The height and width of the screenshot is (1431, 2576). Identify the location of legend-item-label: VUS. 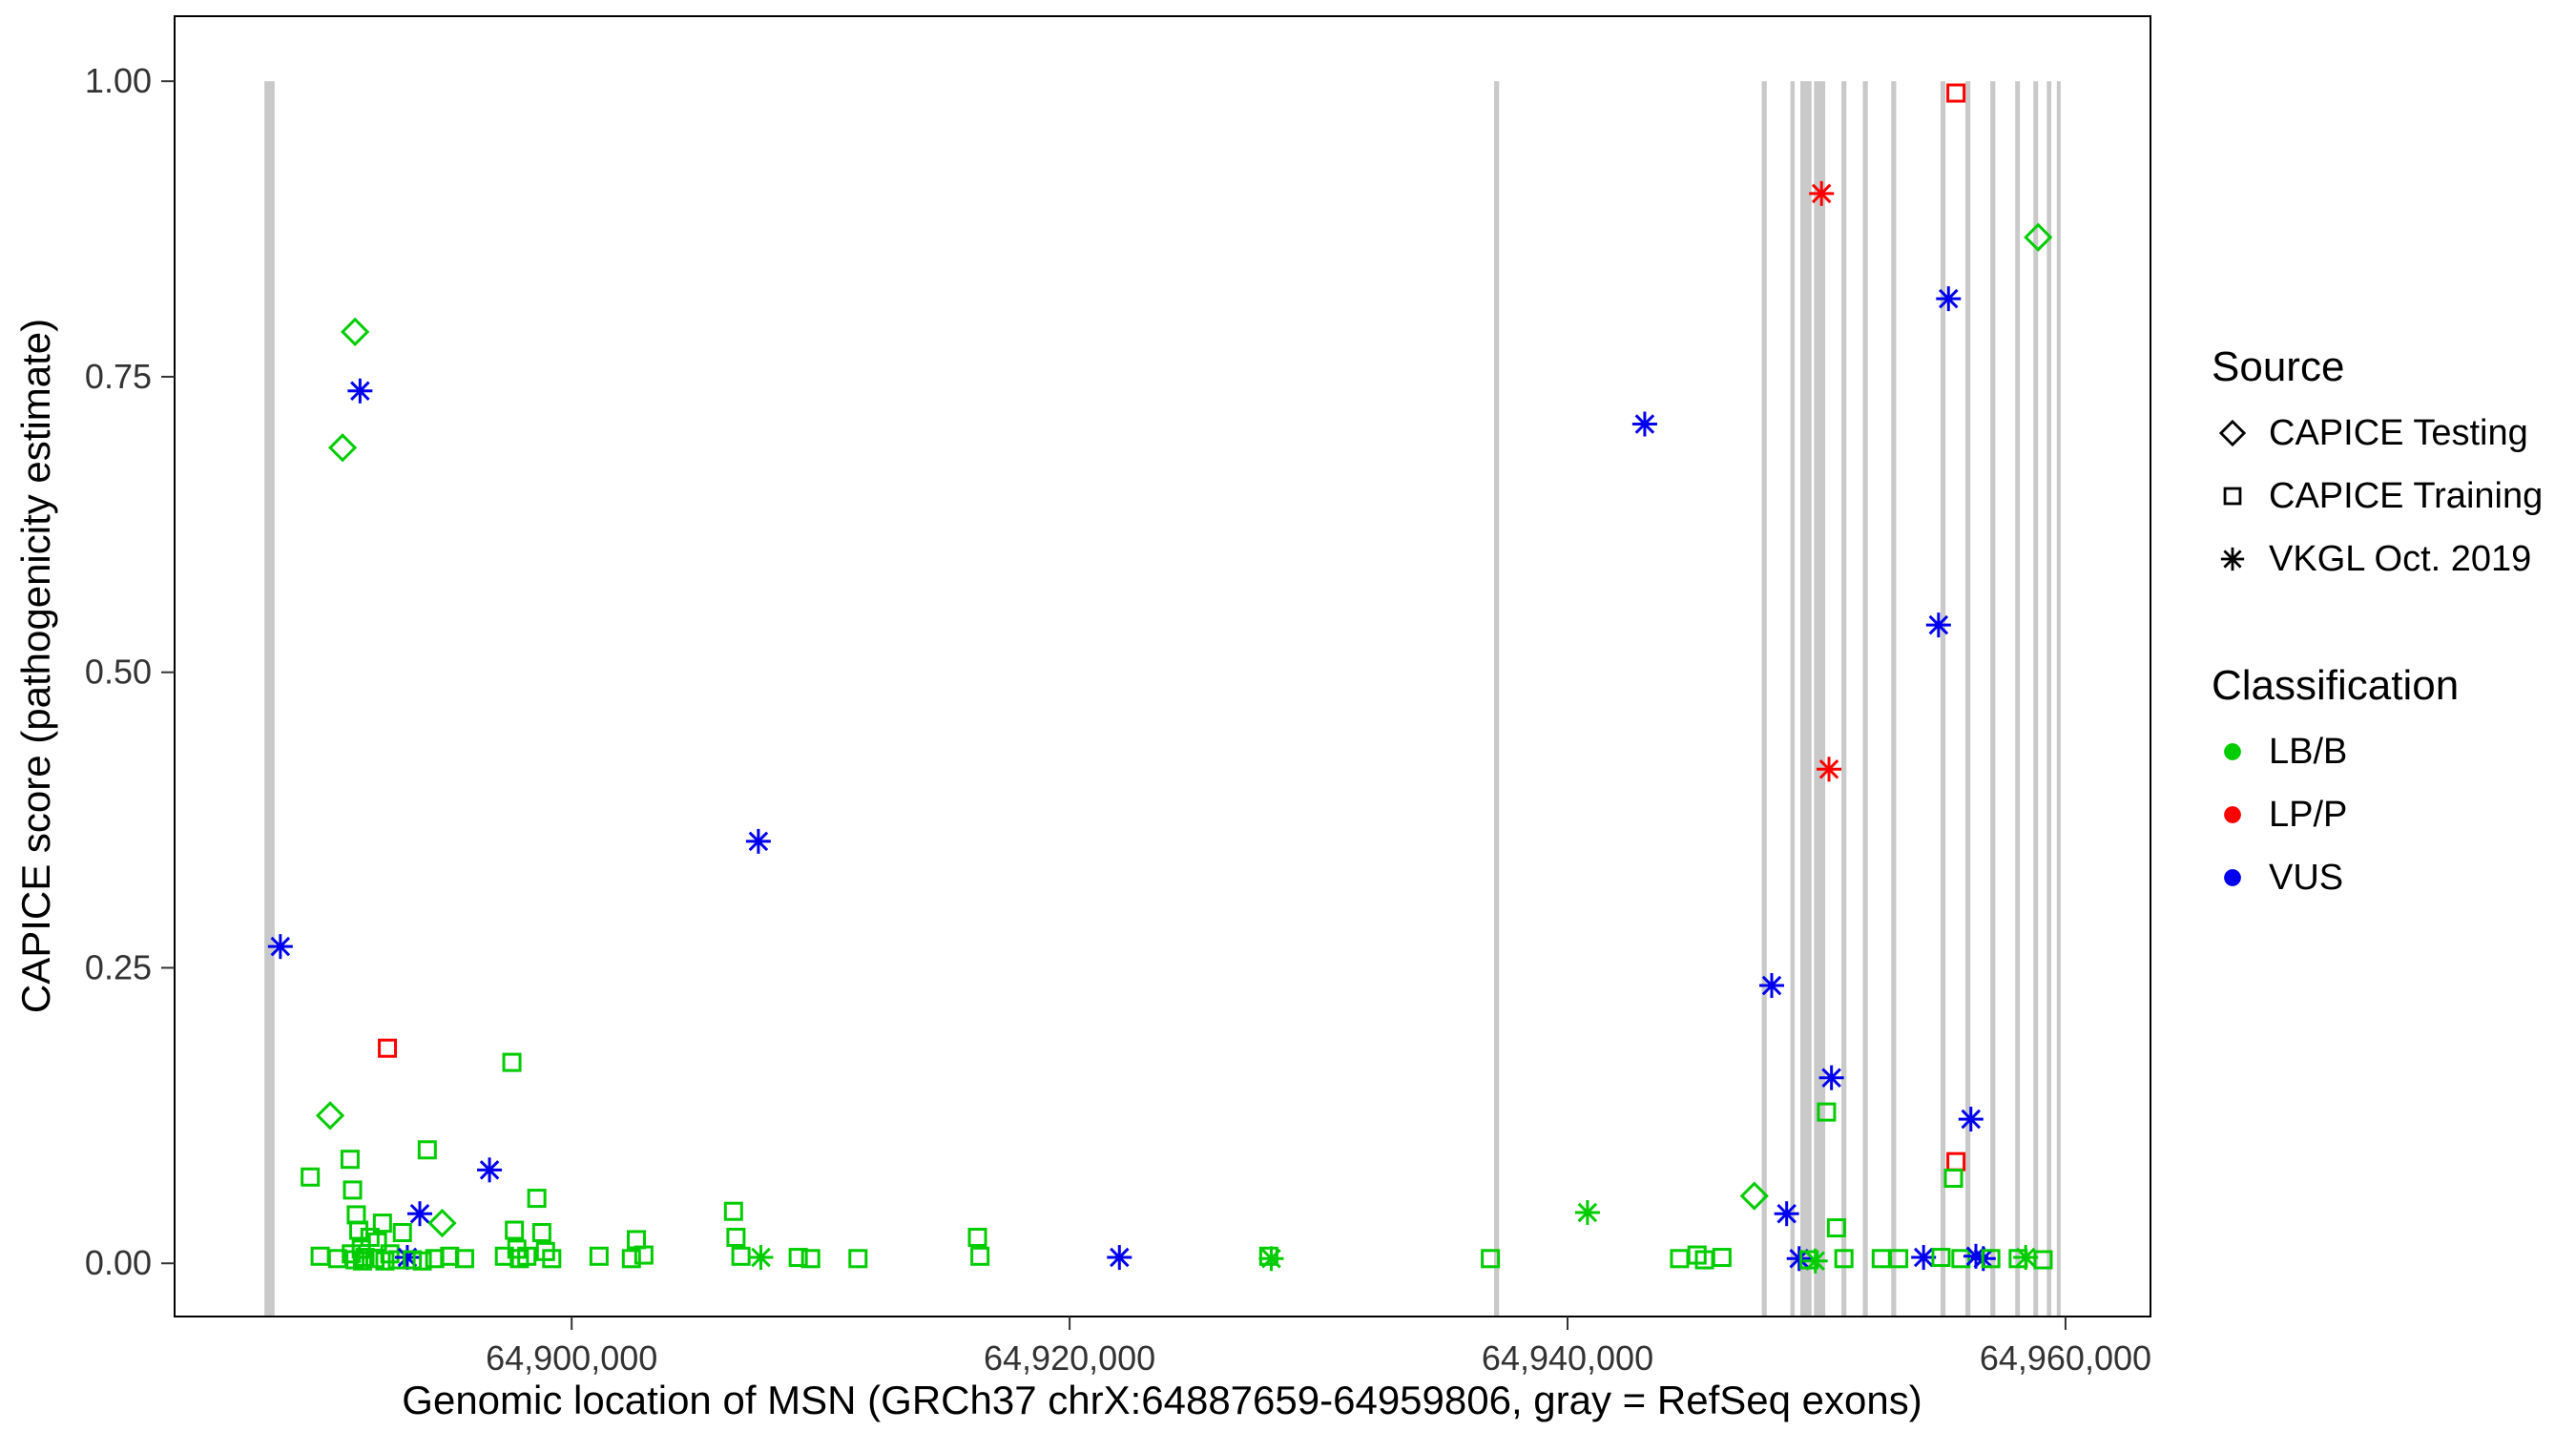
(2306, 877).